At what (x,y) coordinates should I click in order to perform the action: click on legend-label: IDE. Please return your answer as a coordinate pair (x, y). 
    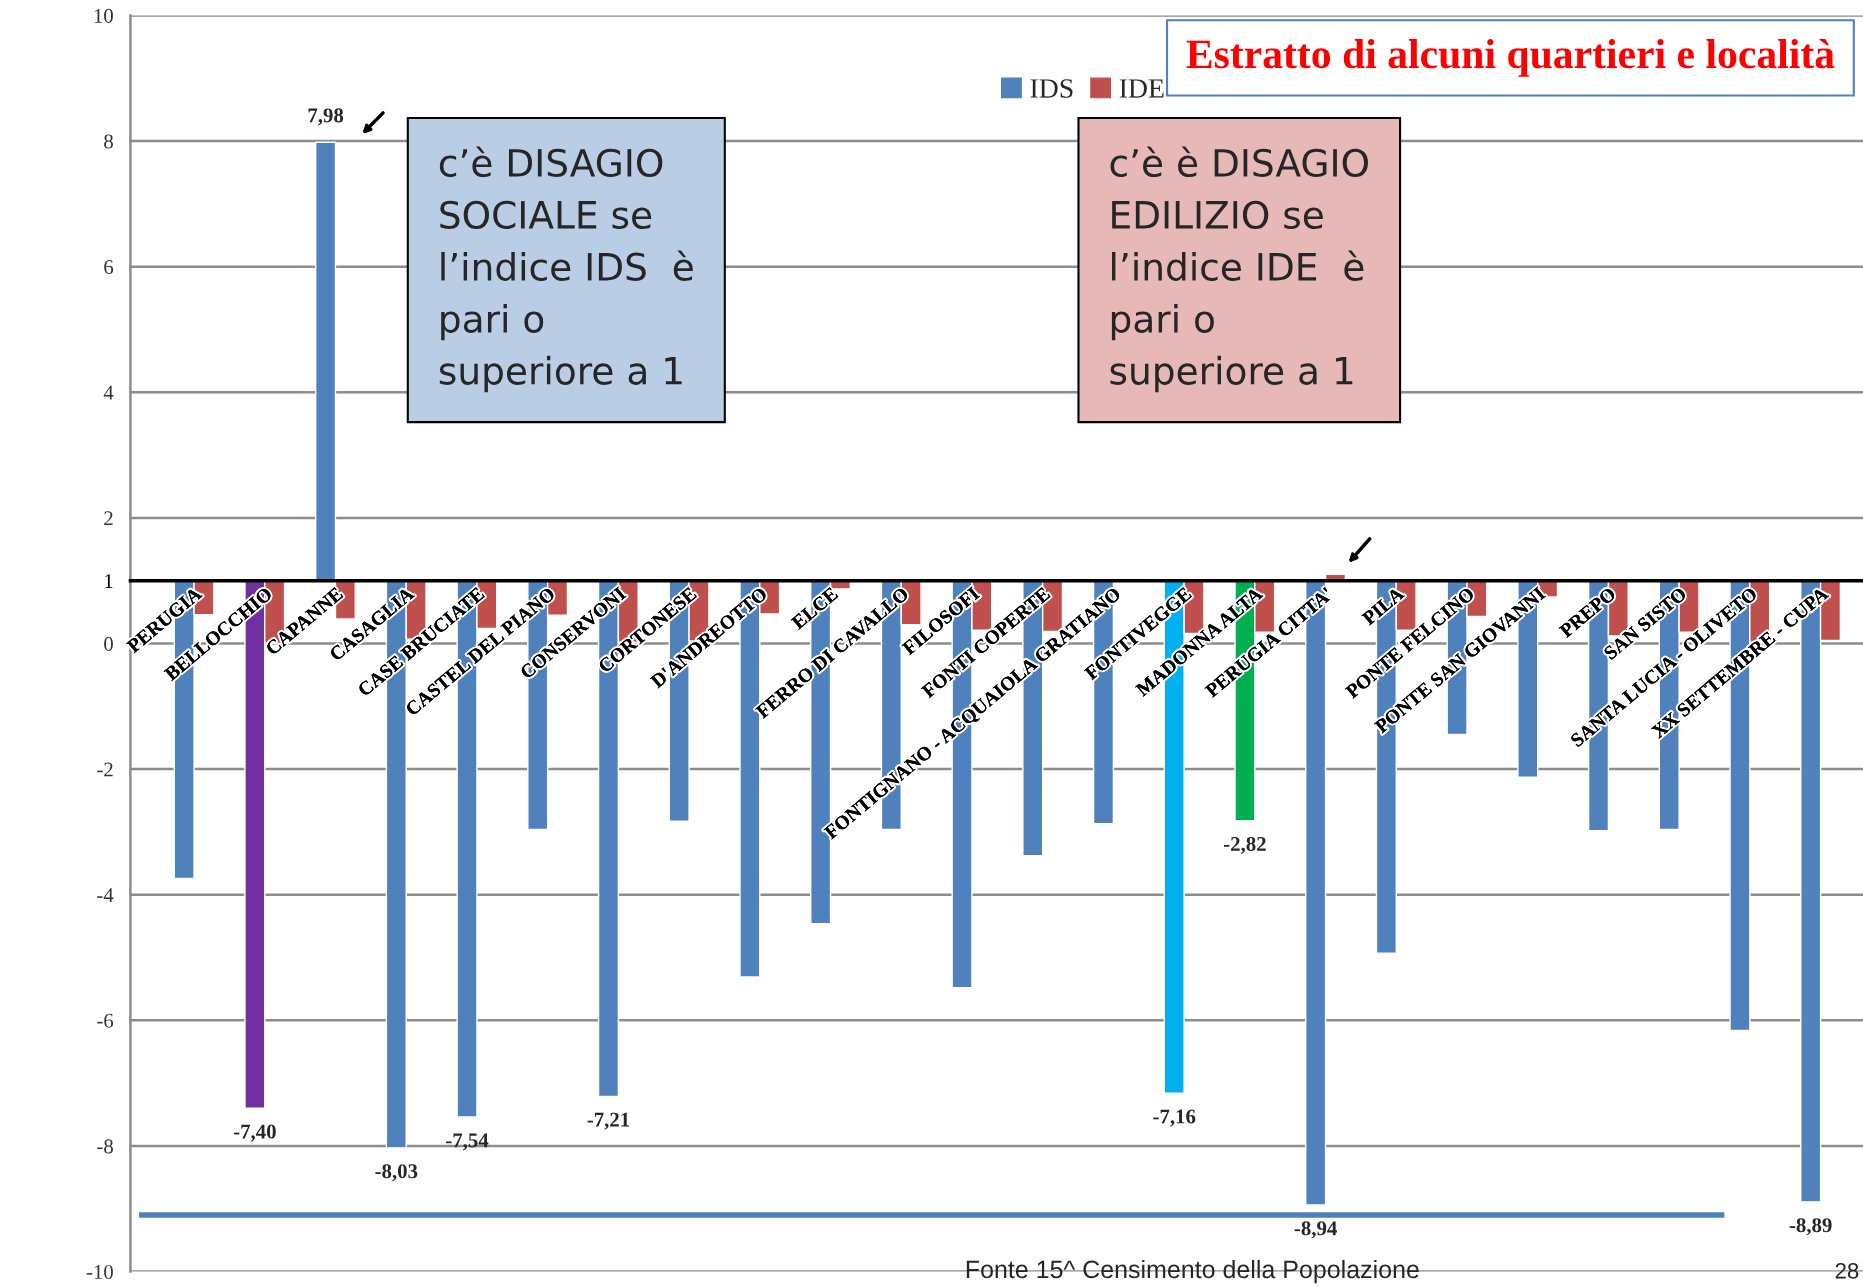
    Looking at the image, I should click on (1141, 88).